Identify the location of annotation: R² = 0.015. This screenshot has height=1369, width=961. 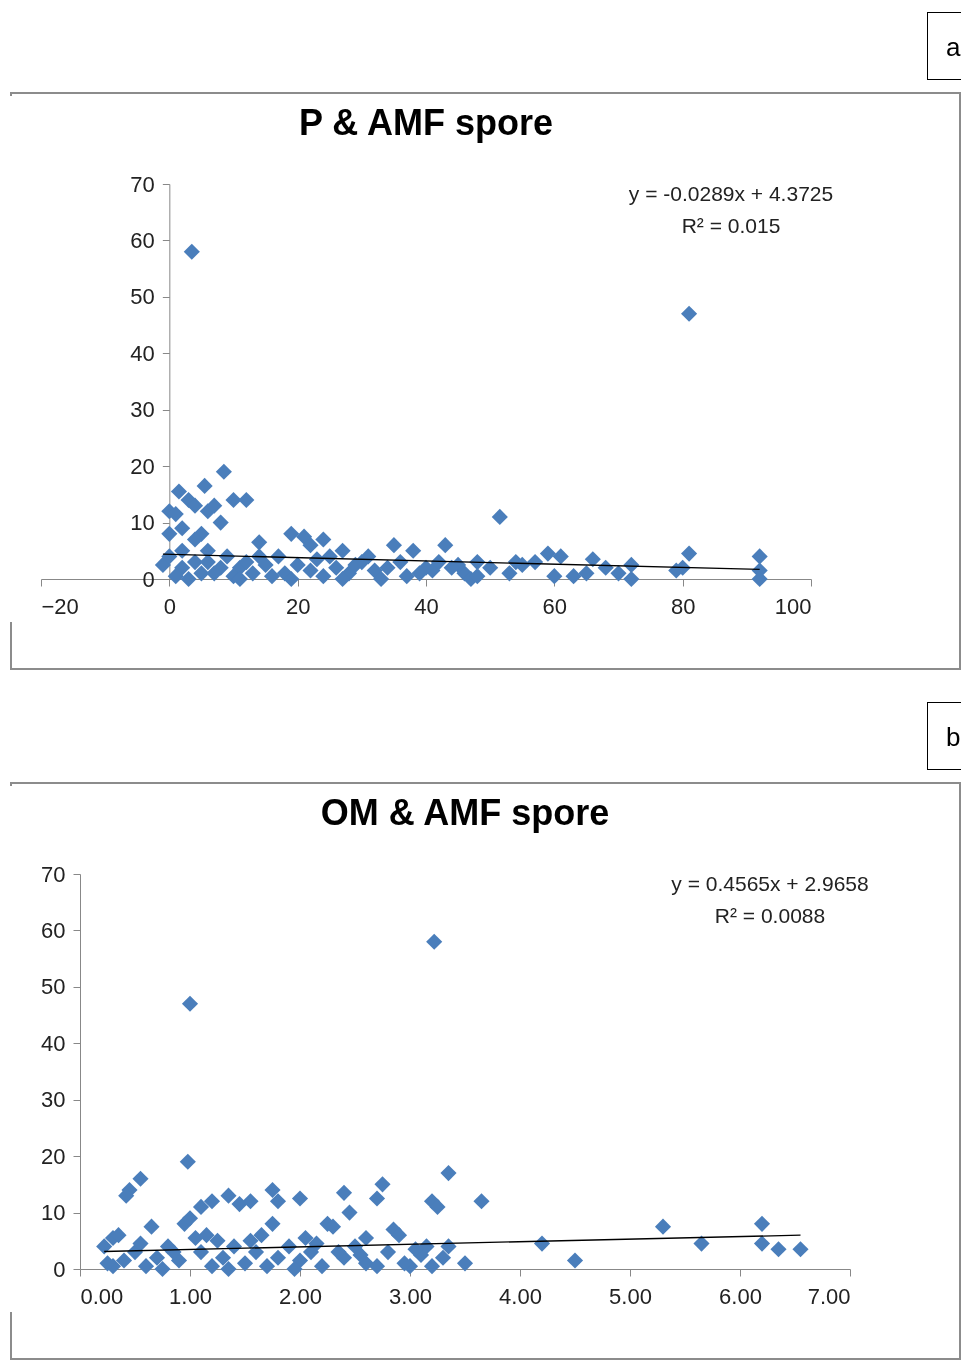
(731, 225).